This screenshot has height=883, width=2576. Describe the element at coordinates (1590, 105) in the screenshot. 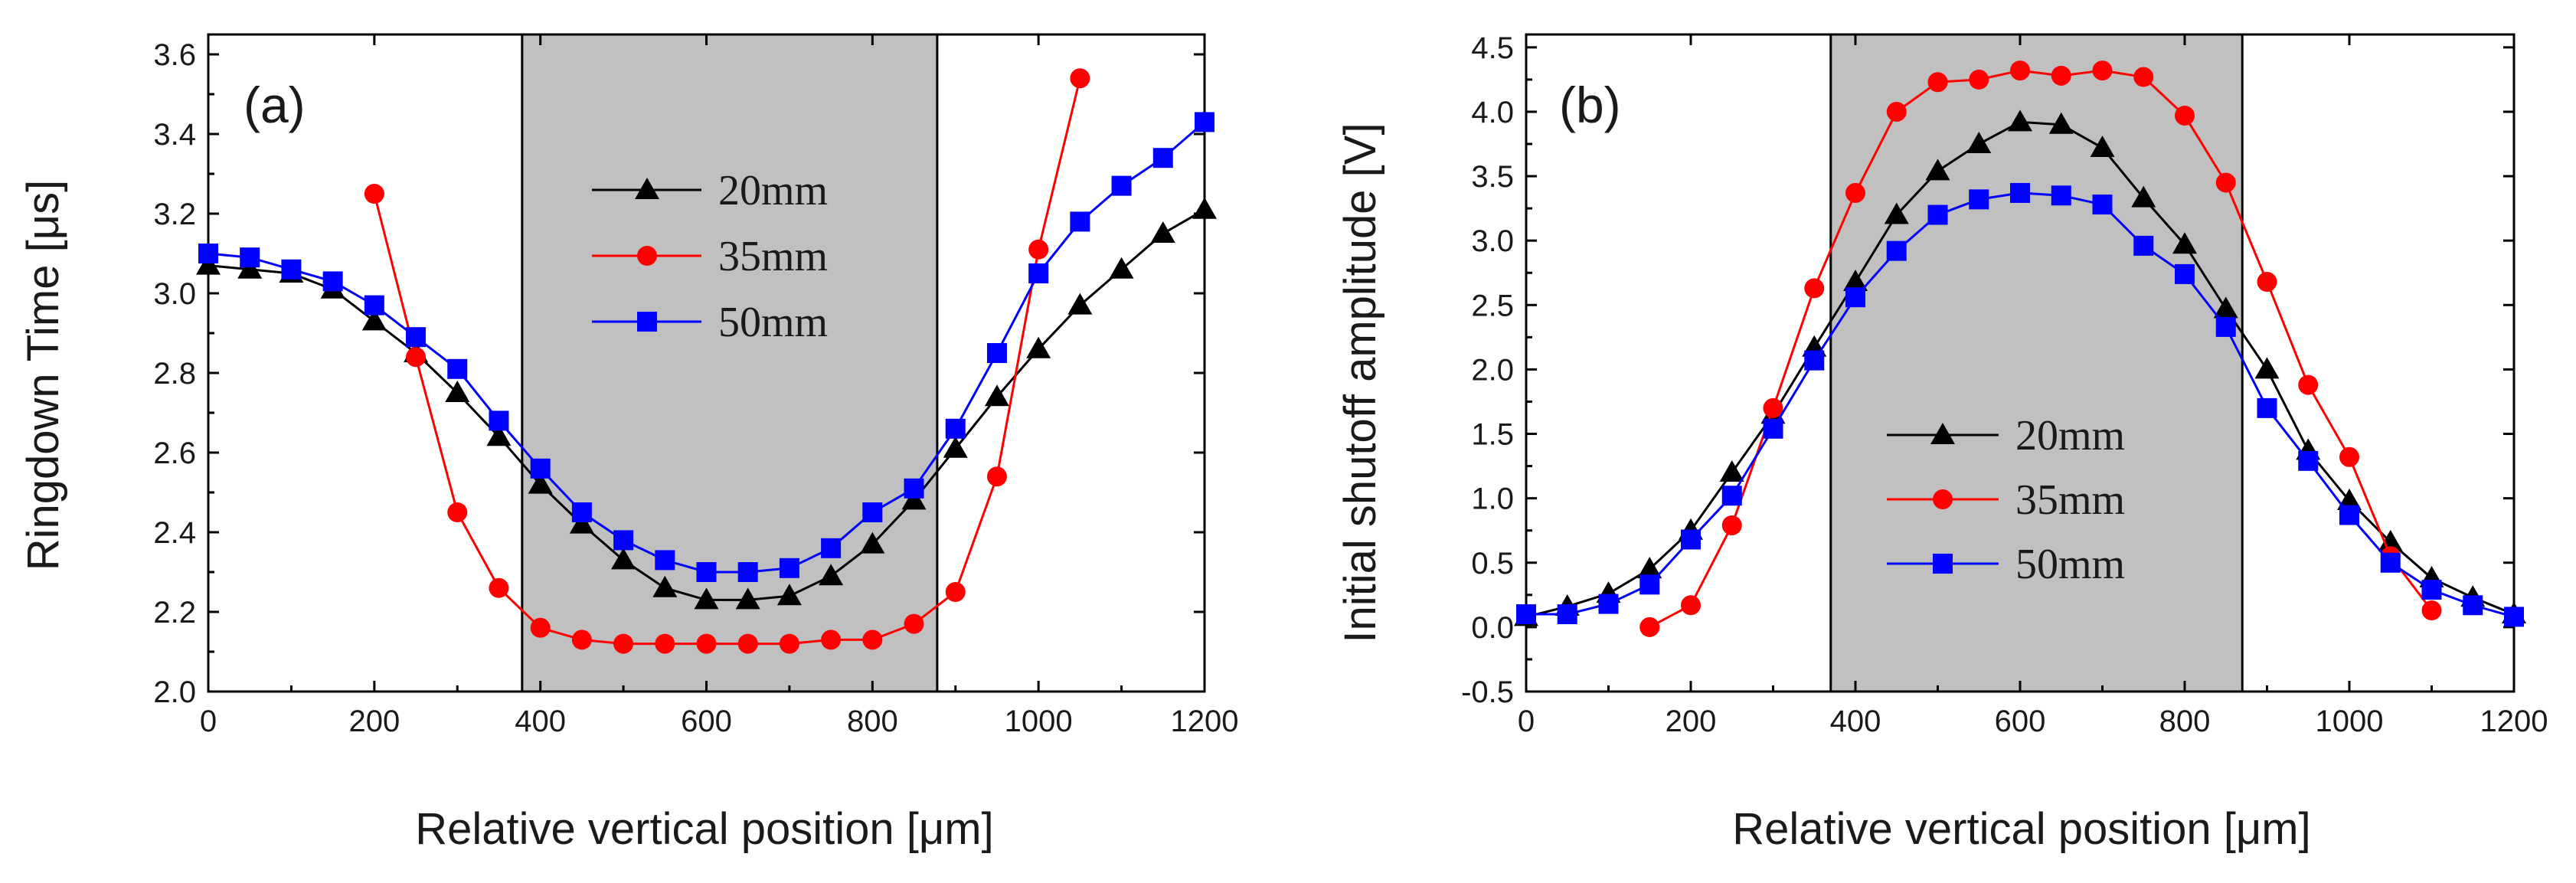

I see `panel-b-label: (b)` at that location.